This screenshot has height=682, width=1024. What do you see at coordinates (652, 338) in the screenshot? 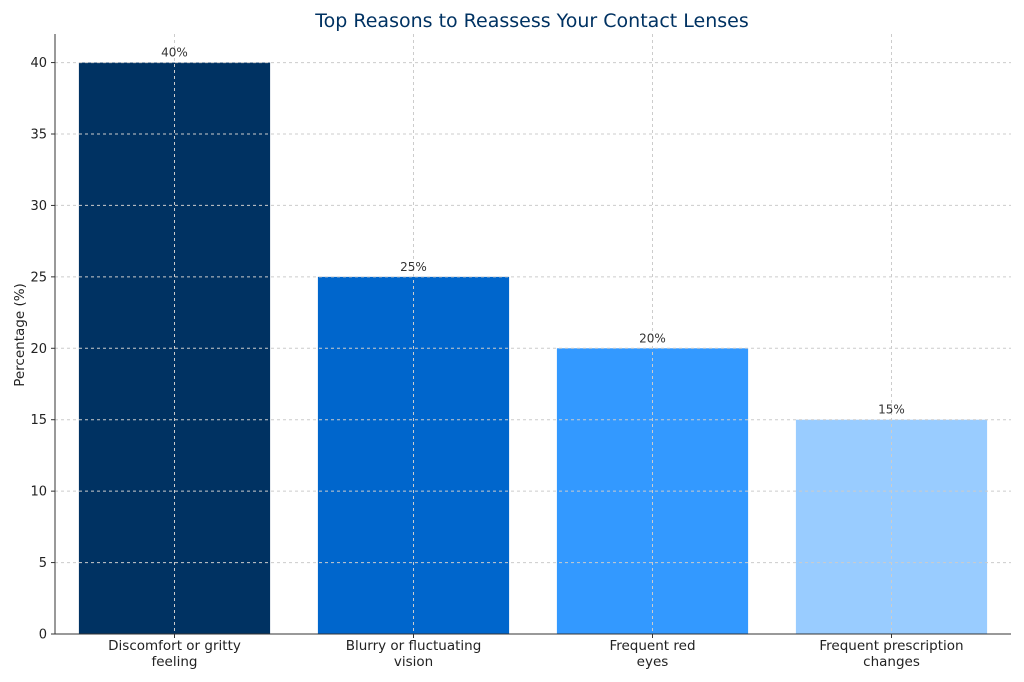
I see `bar-value-label: 20%` at bounding box center [652, 338].